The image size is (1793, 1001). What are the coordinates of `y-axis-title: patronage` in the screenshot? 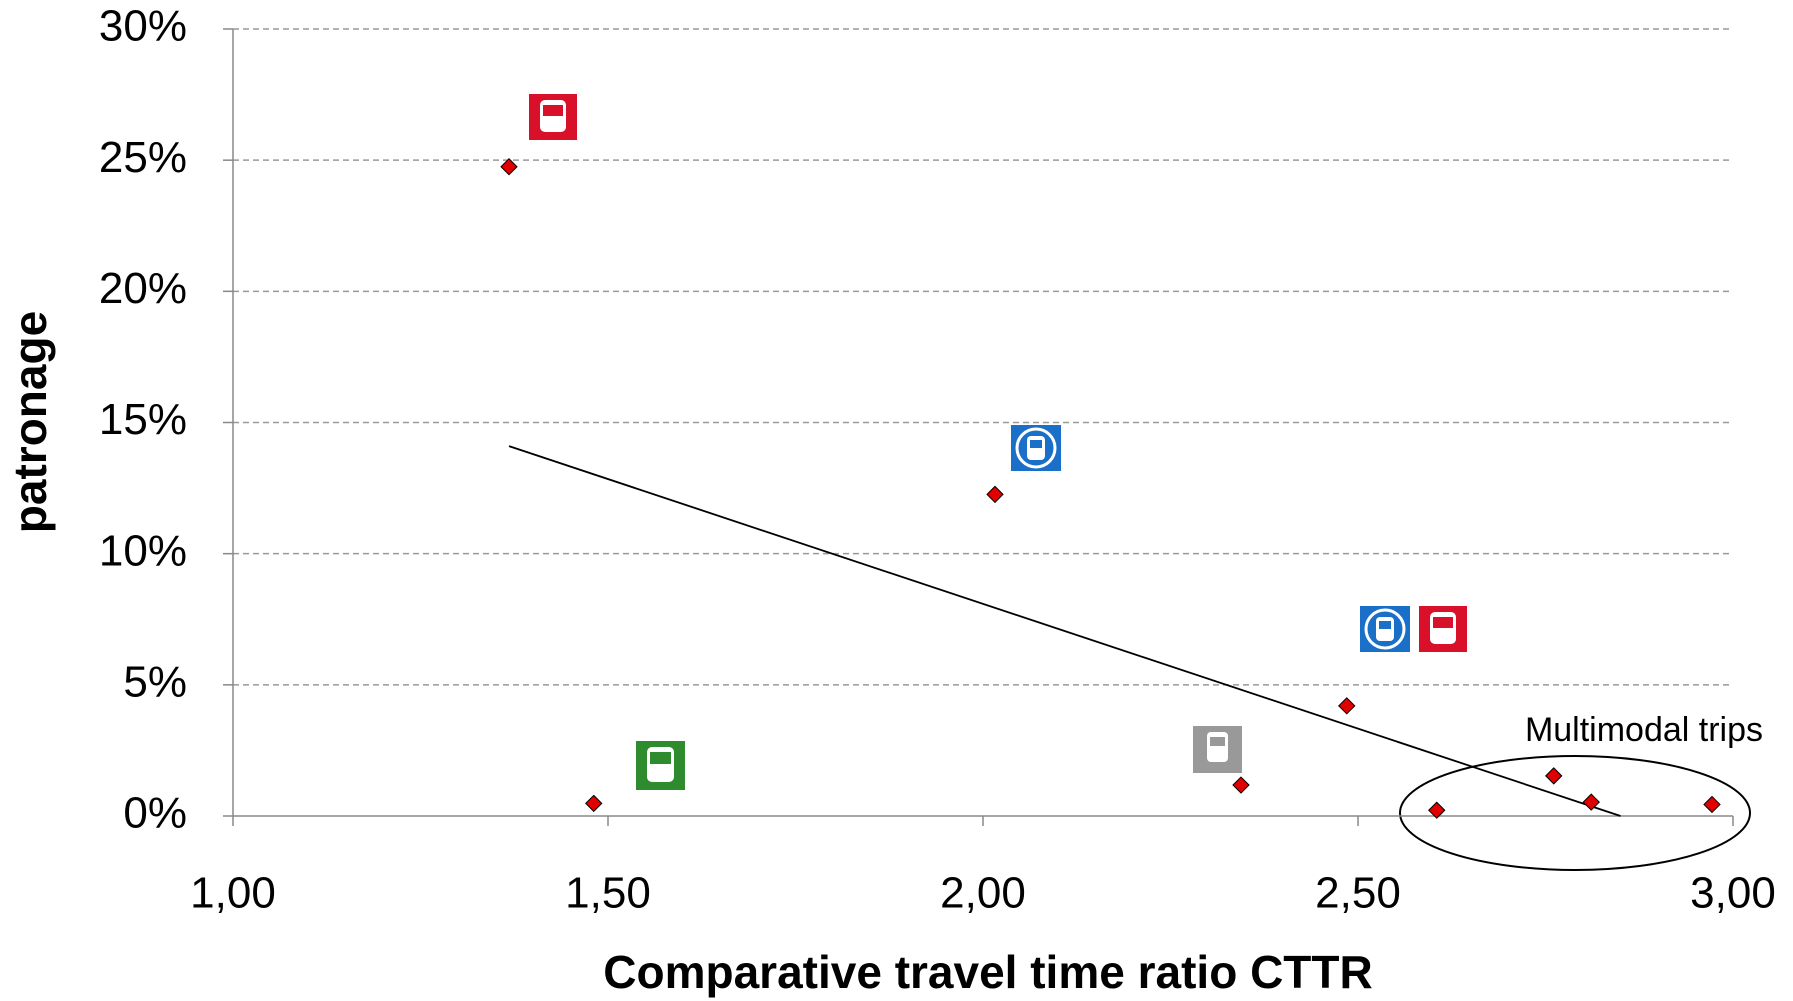 It's located at (30, 422).